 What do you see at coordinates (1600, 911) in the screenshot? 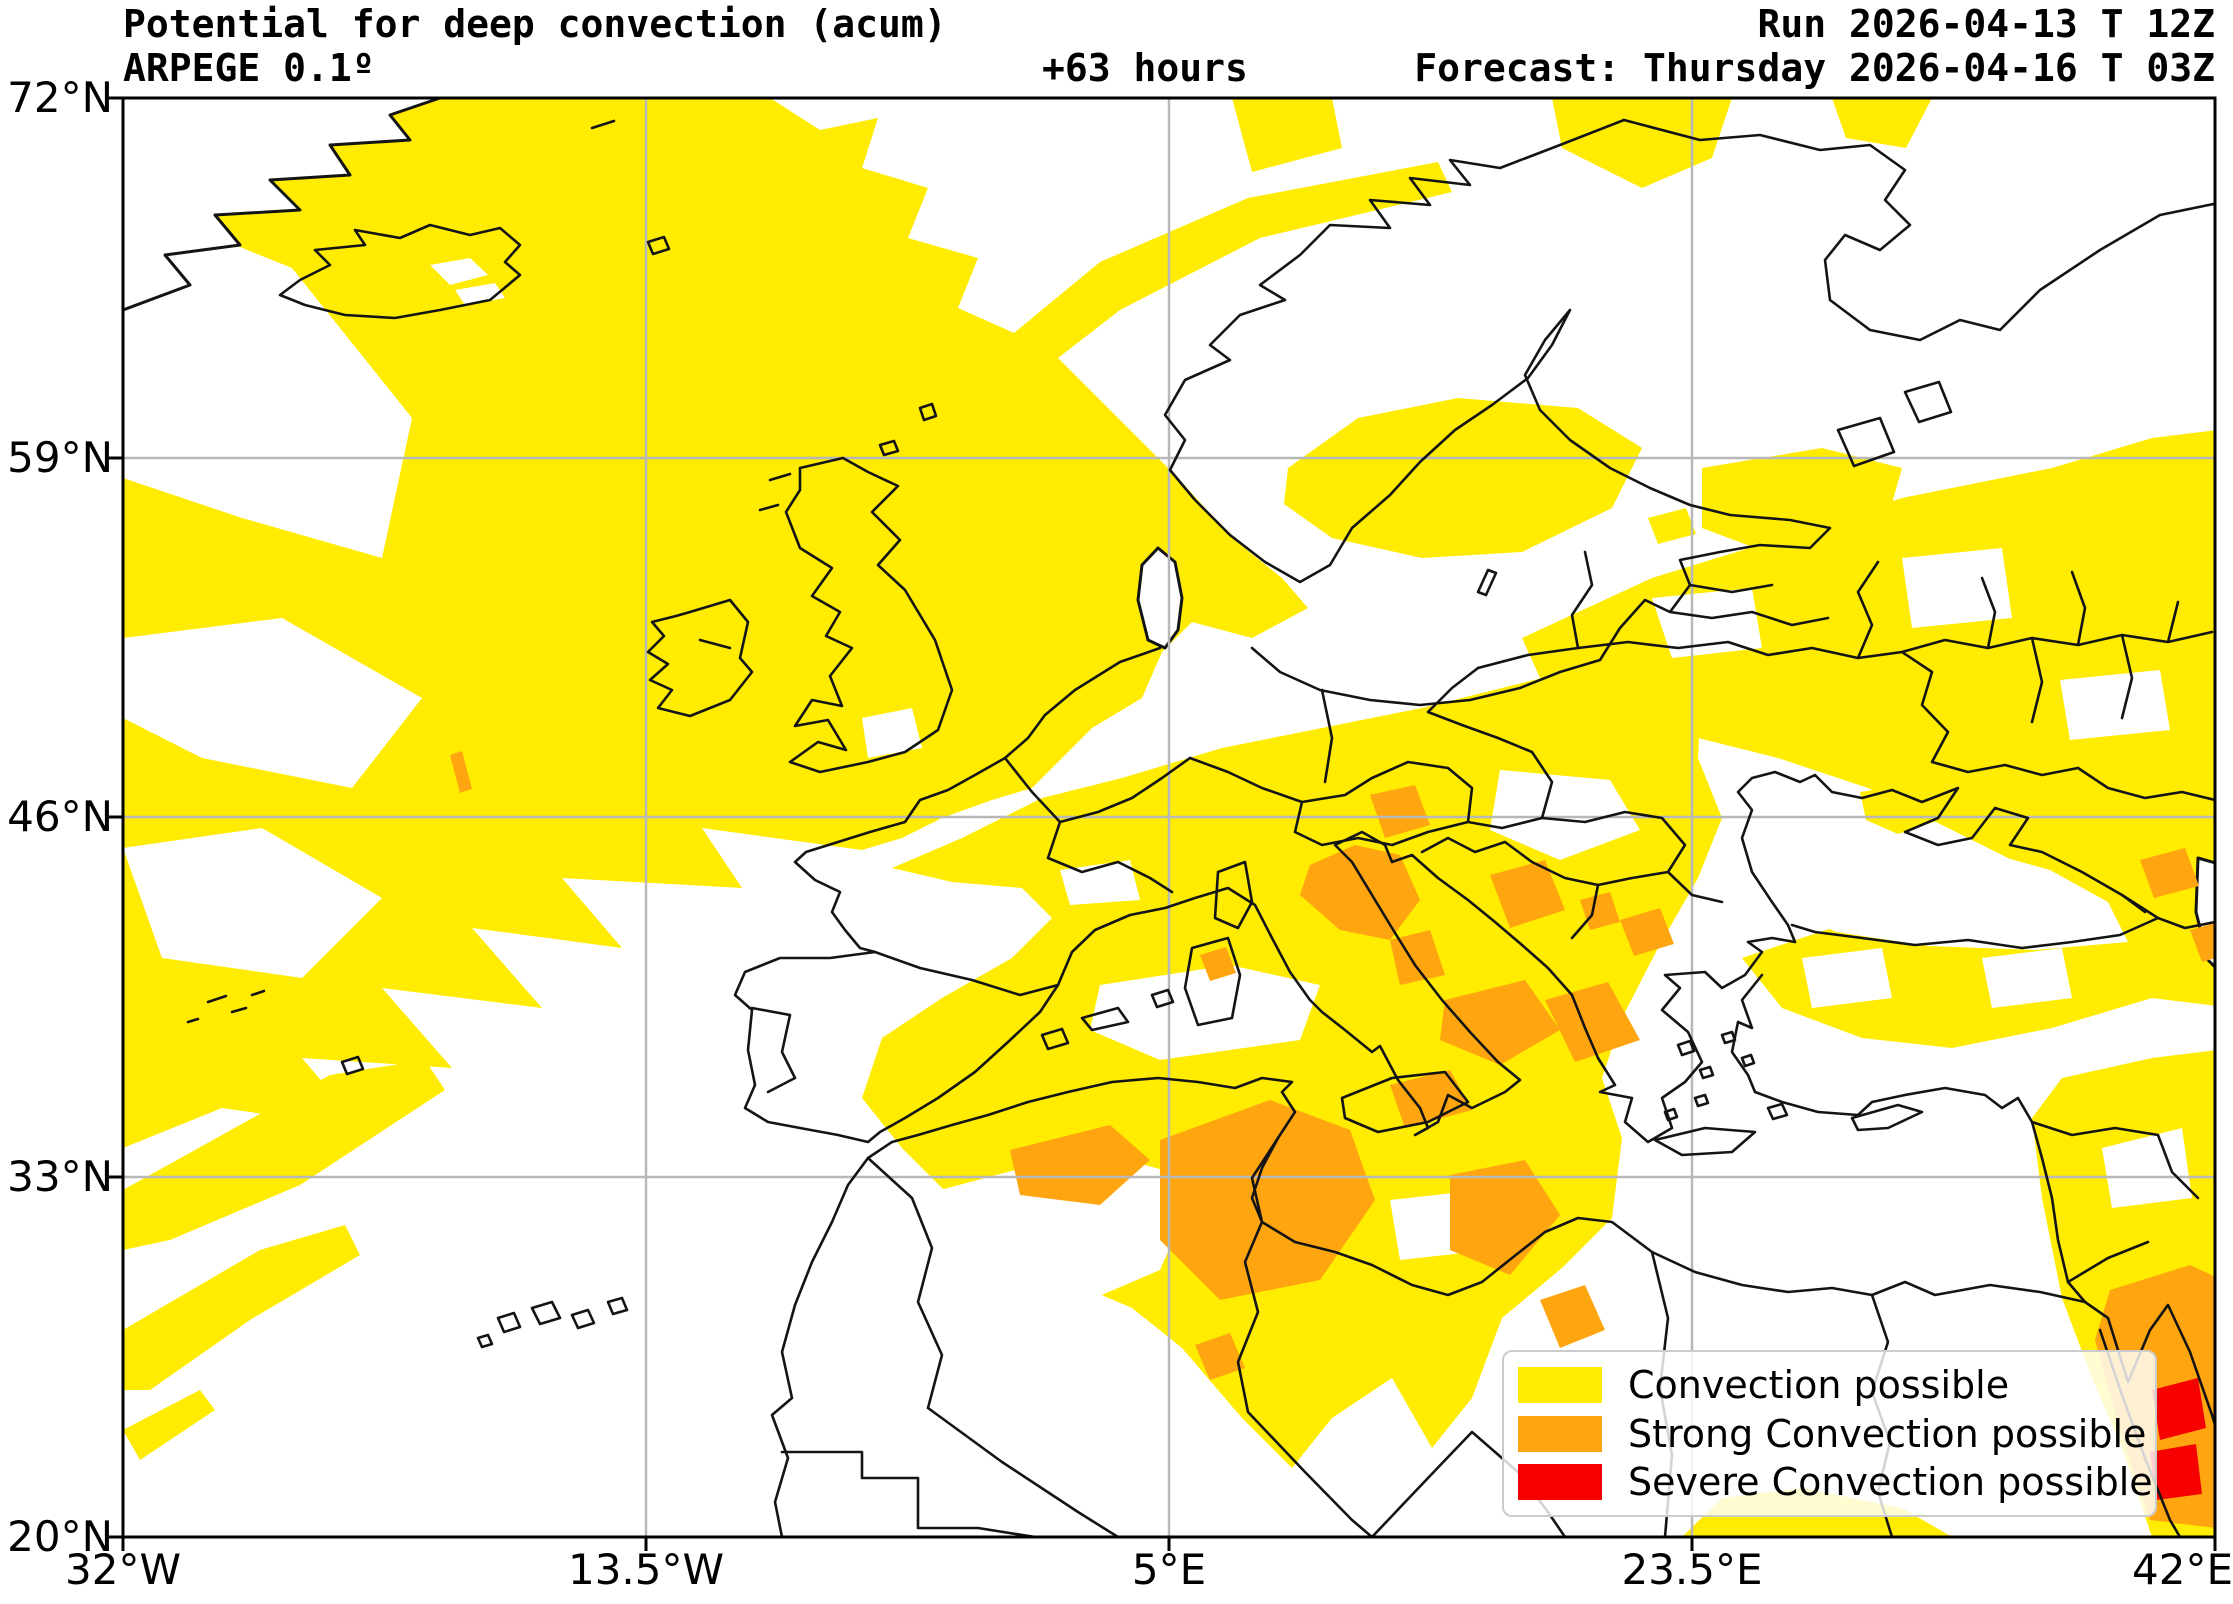
I see `bosnia-strong-speck` at bounding box center [1600, 911].